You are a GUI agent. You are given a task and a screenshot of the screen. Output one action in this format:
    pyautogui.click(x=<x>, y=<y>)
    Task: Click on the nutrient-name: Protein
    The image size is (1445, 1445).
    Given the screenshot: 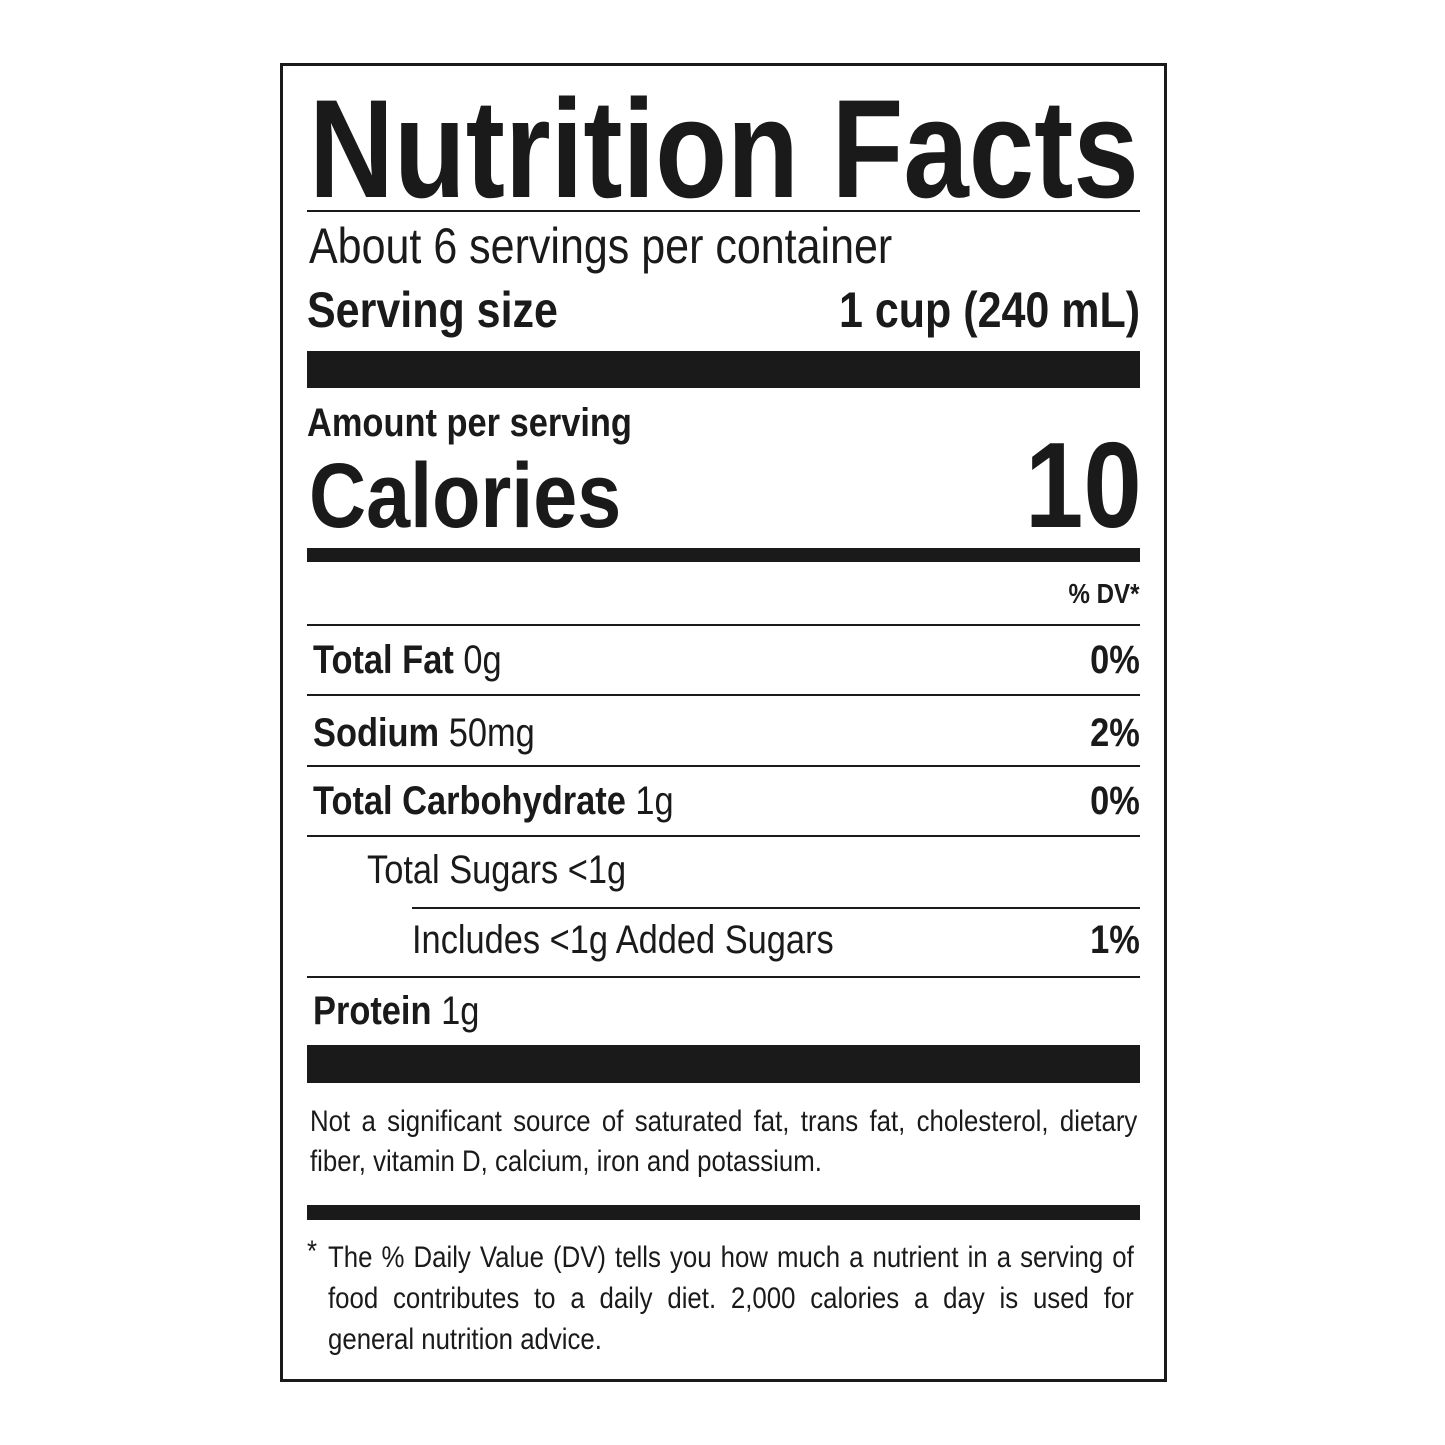 What is the action you would take?
    pyautogui.click(x=372, y=1011)
    